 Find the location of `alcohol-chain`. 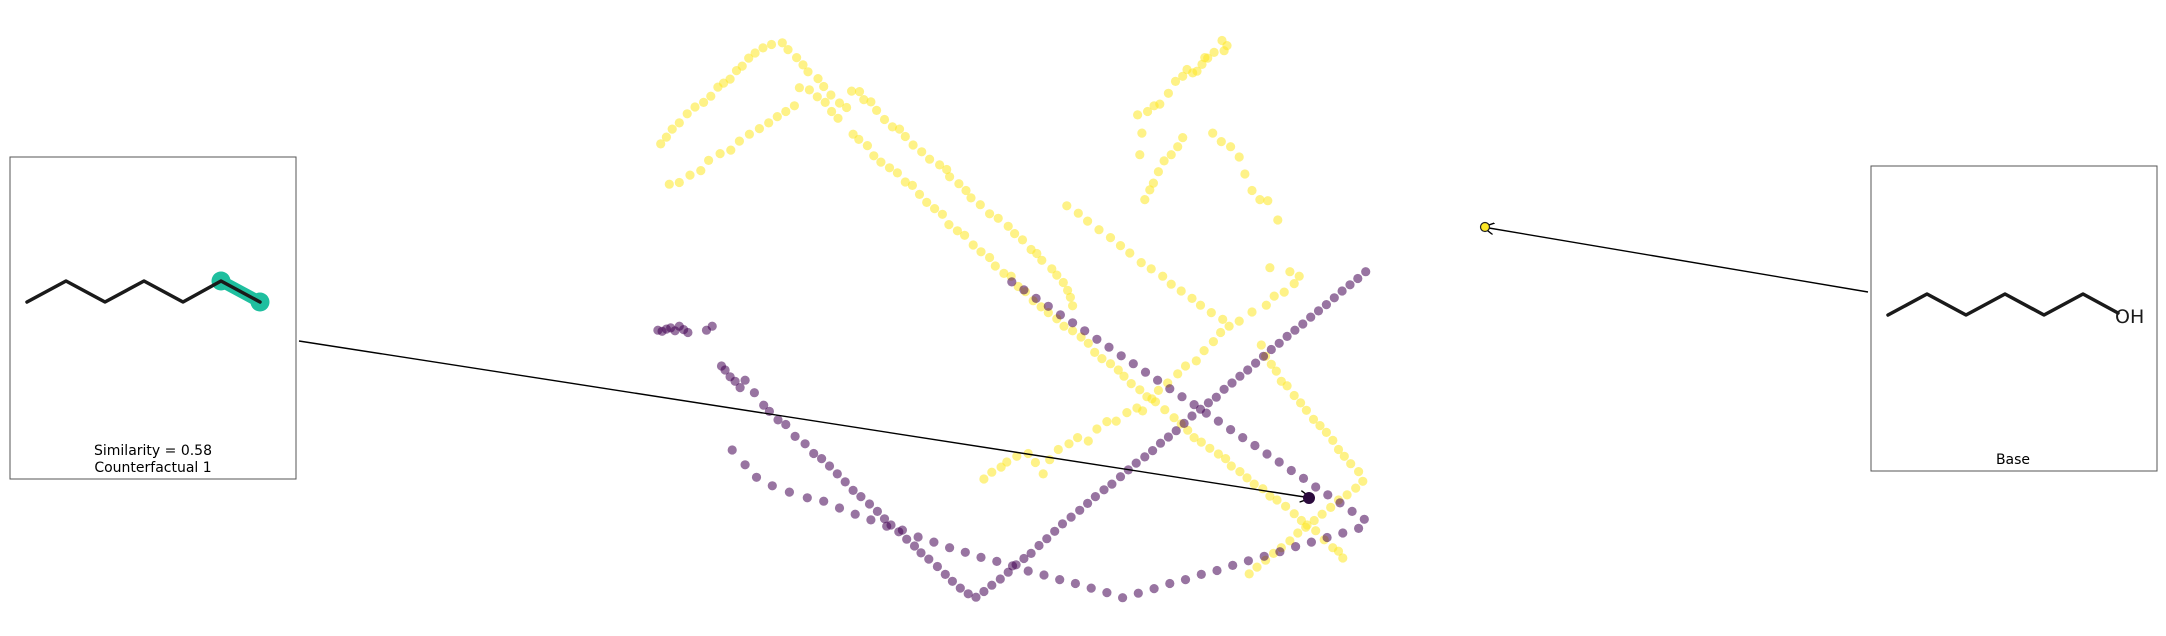

alcohol-chain is located at coordinates (2003, 304).